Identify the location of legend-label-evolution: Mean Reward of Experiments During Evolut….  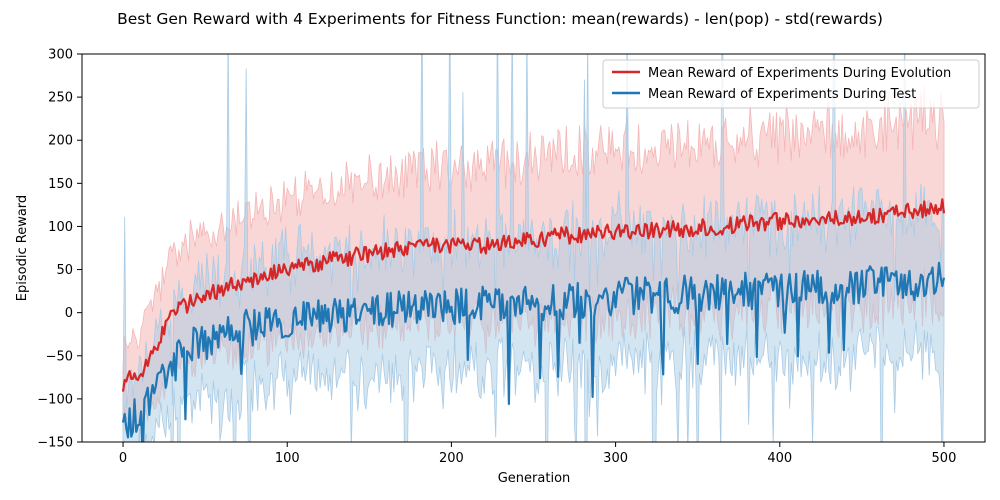
(799, 73).